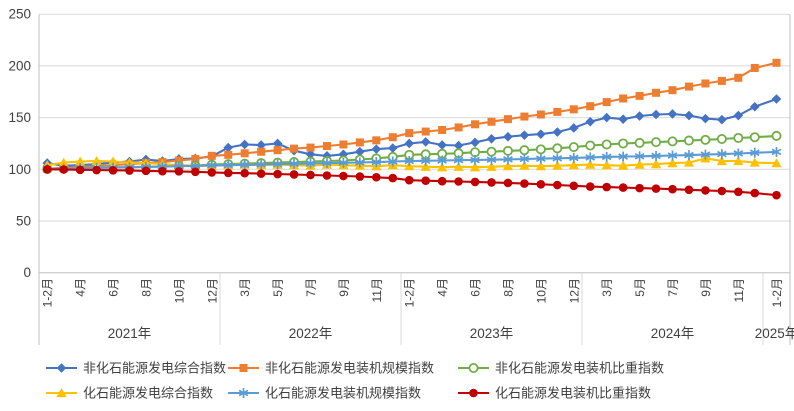 Image resolution: width=794 pixels, height=411 pixels. What do you see at coordinates (19, 65) in the screenshot?
I see `y-tick-label: 200` at bounding box center [19, 65].